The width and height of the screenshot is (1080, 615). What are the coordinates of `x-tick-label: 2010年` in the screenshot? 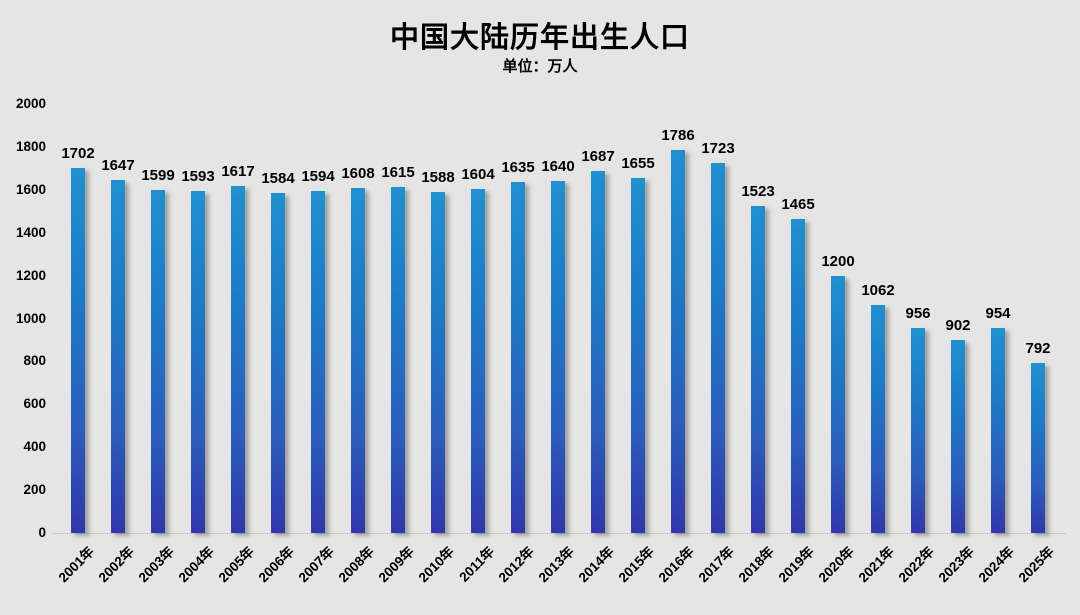 It's located at (437, 564).